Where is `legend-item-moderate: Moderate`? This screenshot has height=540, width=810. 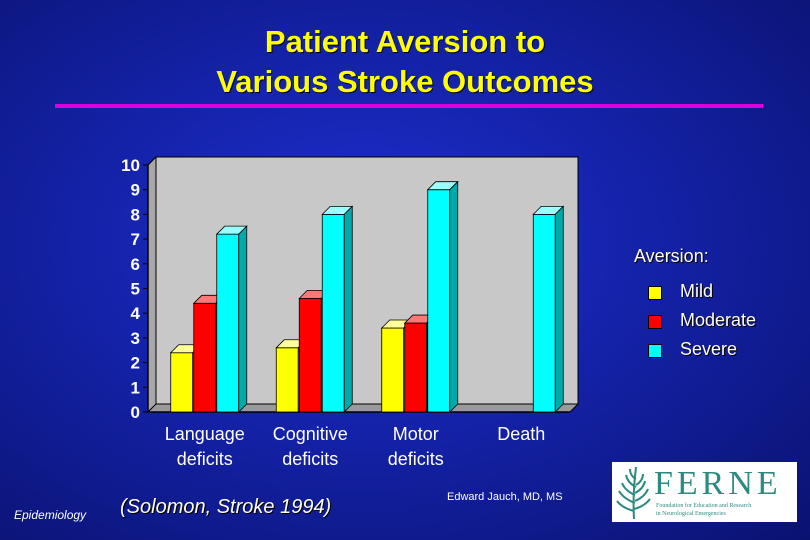 legend-item-moderate: Moderate is located at coordinates (702, 320).